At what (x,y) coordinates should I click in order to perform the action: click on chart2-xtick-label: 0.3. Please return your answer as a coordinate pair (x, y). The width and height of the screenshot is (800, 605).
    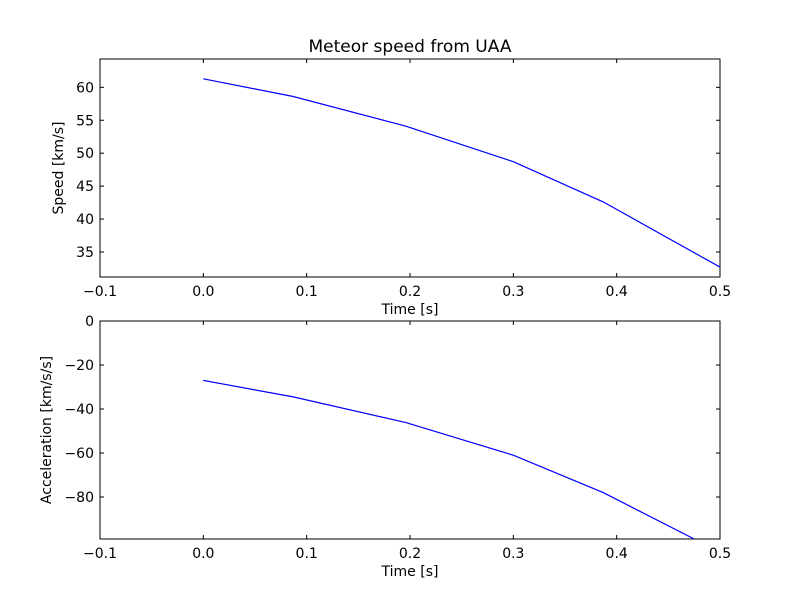
    Looking at the image, I should click on (513, 554).